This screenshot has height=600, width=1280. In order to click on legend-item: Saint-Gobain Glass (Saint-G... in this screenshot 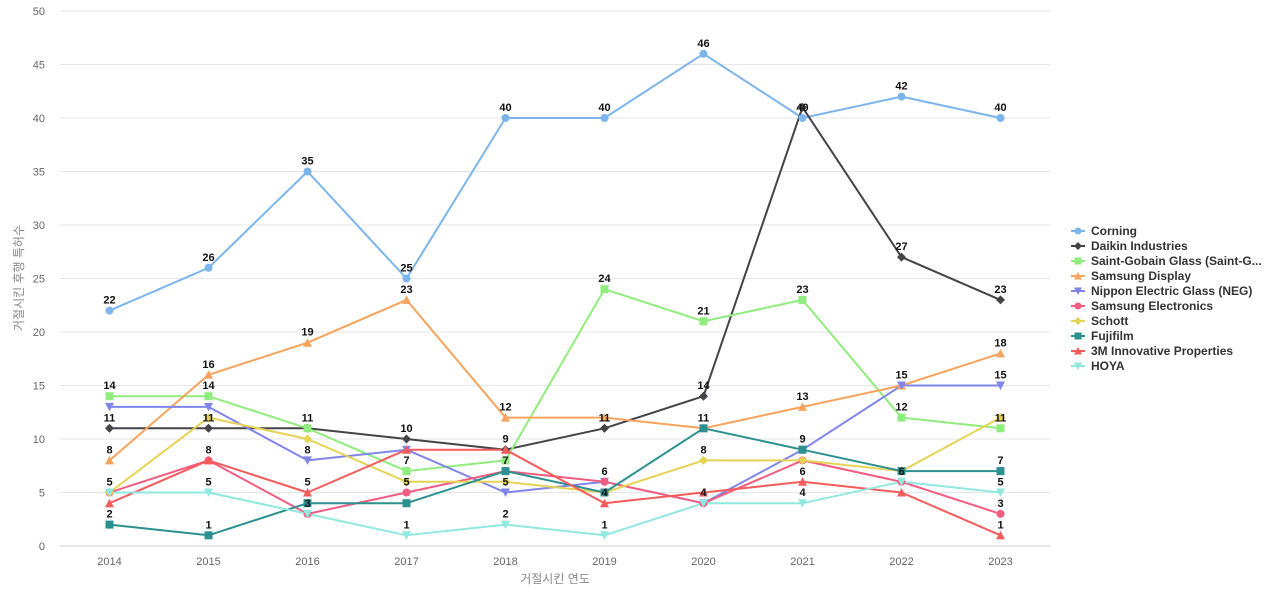, I will do `click(1166, 261)`.